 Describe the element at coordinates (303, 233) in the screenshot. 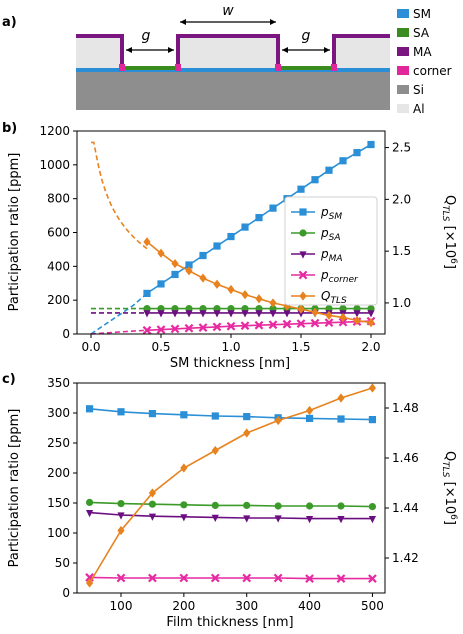

I see `b-legend-marker-p_SA` at that location.